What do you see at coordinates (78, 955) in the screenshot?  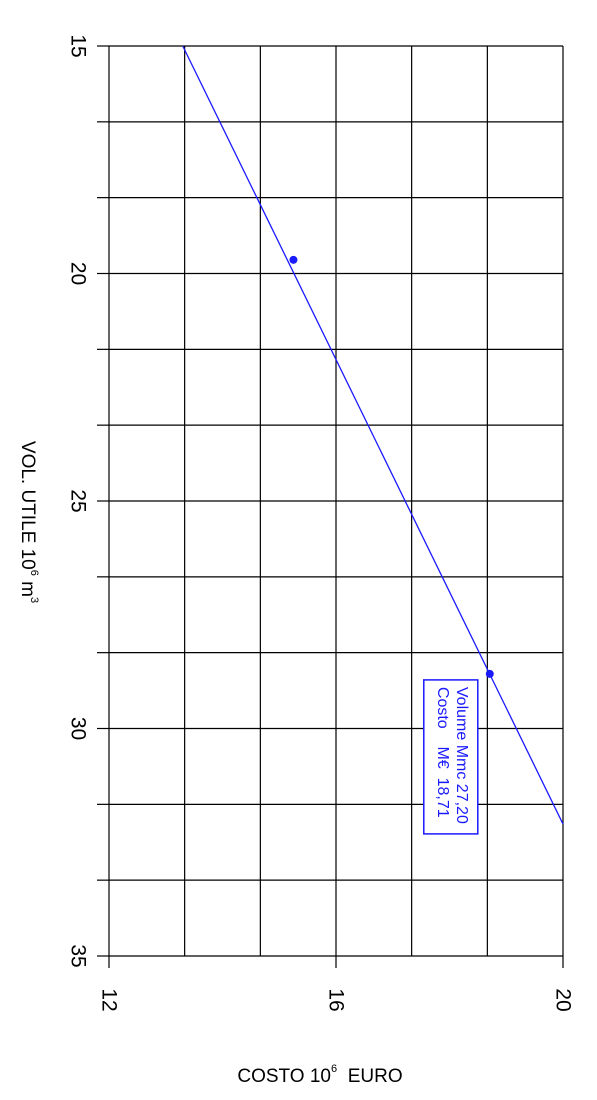 I see `x-tick-label: 35` at bounding box center [78, 955].